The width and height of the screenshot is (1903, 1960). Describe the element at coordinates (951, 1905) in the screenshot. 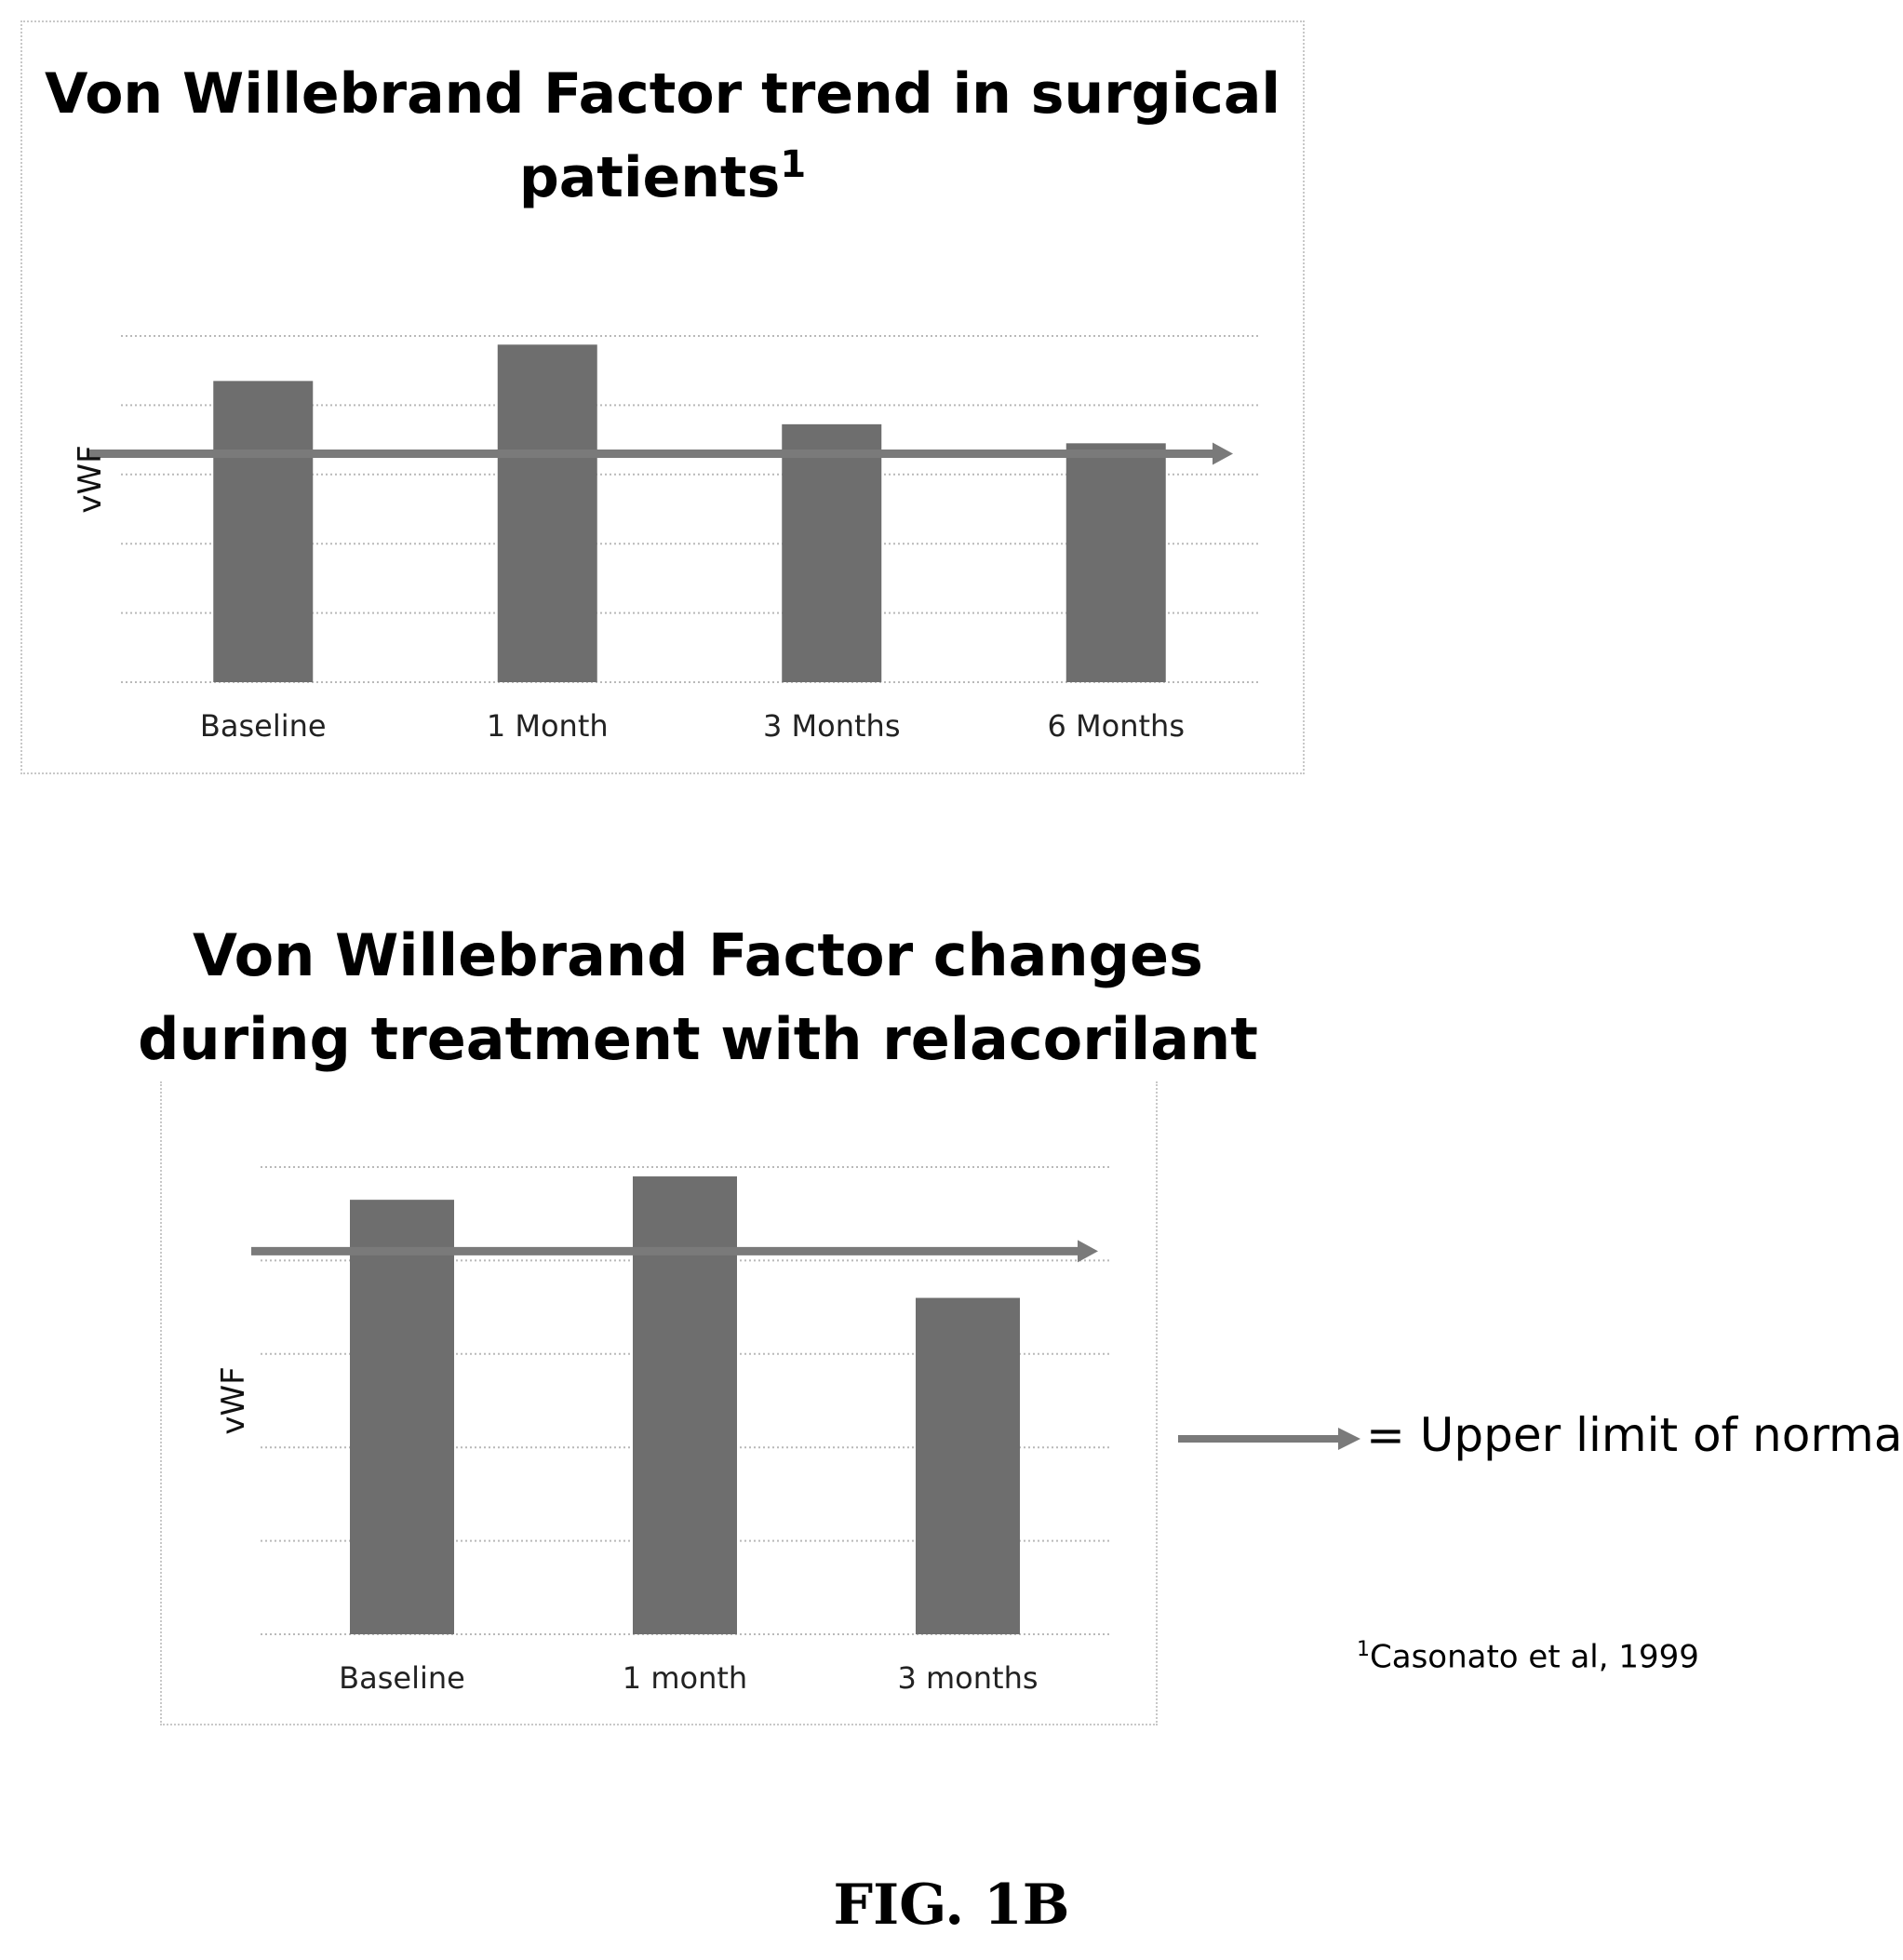

I see `figure-label: FIG. 1B` at that location.